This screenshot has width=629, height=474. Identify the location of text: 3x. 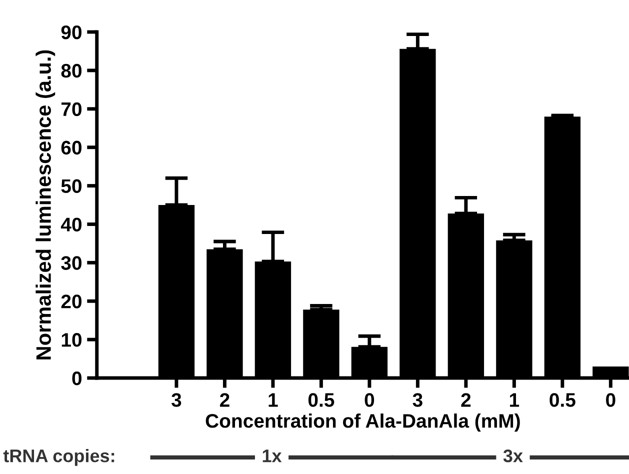
(513, 455).